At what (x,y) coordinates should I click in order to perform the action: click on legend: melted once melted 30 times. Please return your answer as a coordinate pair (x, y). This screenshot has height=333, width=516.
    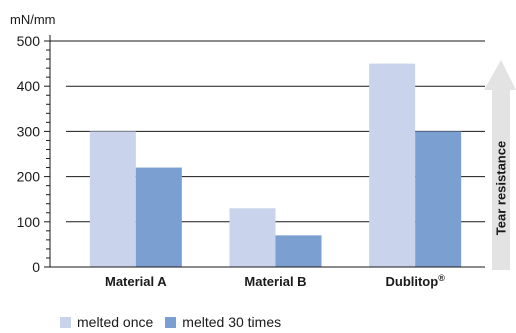
    Looking at the image, I should click on (176, 322).